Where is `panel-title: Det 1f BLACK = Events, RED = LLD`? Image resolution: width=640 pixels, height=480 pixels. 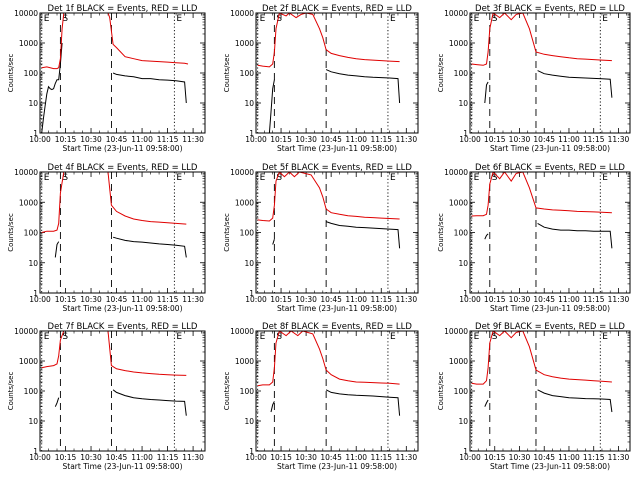
panel-title: Det 1f BLACK = Events, RED = LLD is located at coordinates (123, 9).